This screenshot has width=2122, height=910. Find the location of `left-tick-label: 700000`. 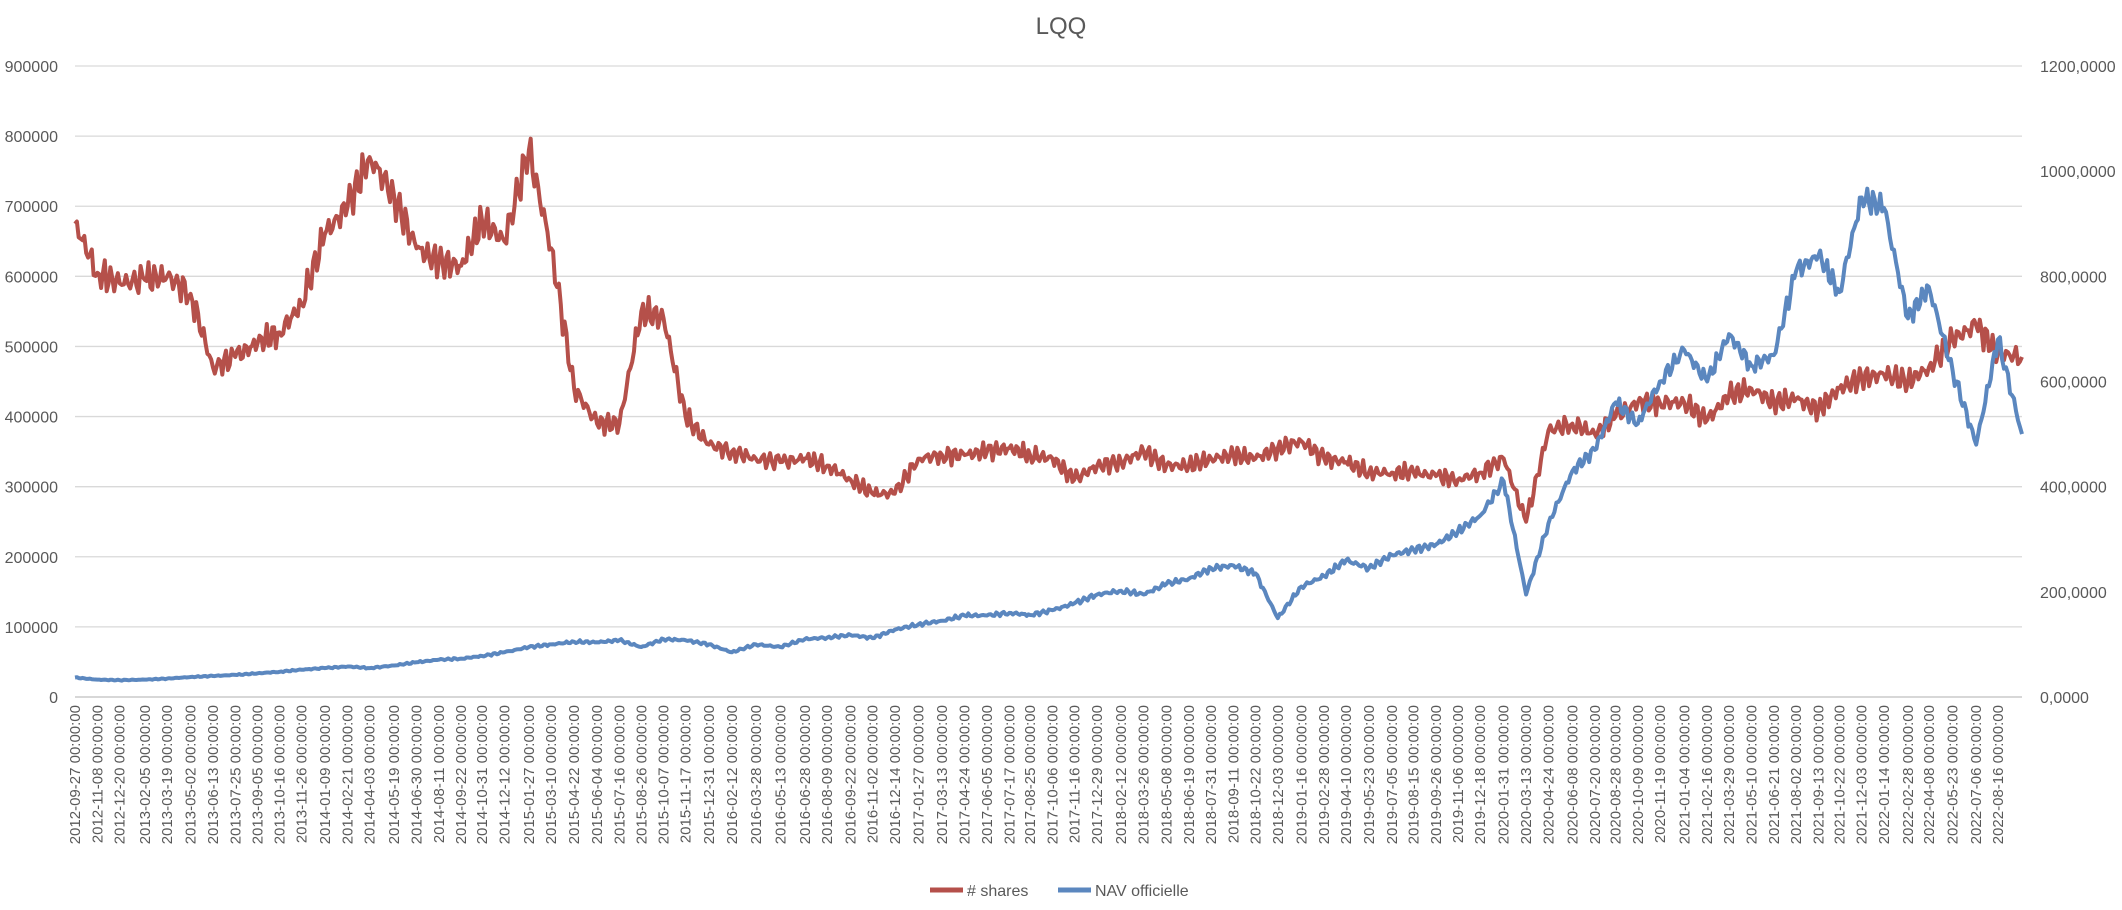

left-tick-label: 700000 is located at coordinates (31, 207).